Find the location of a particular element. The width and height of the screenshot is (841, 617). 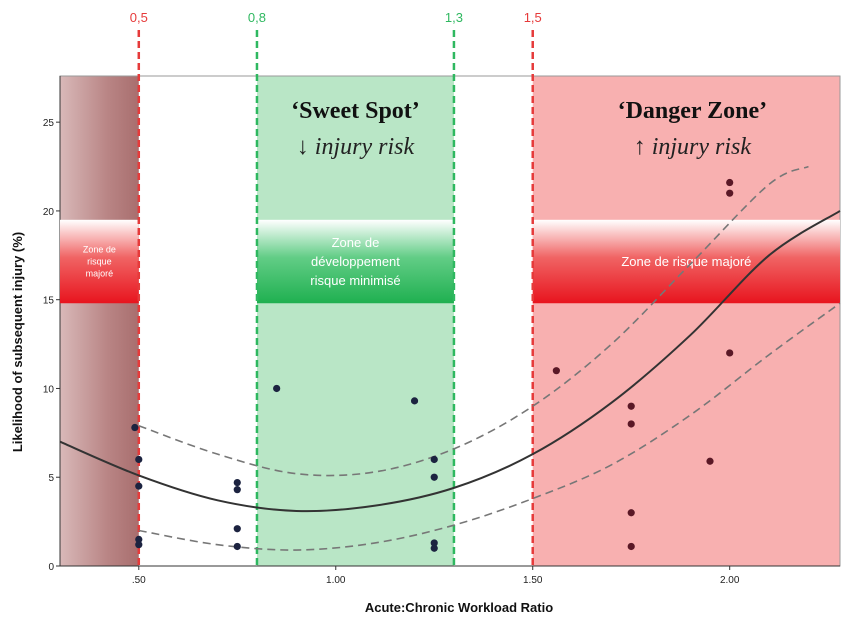

threshold-label: 0,8 is located at coordinates (257, 17).